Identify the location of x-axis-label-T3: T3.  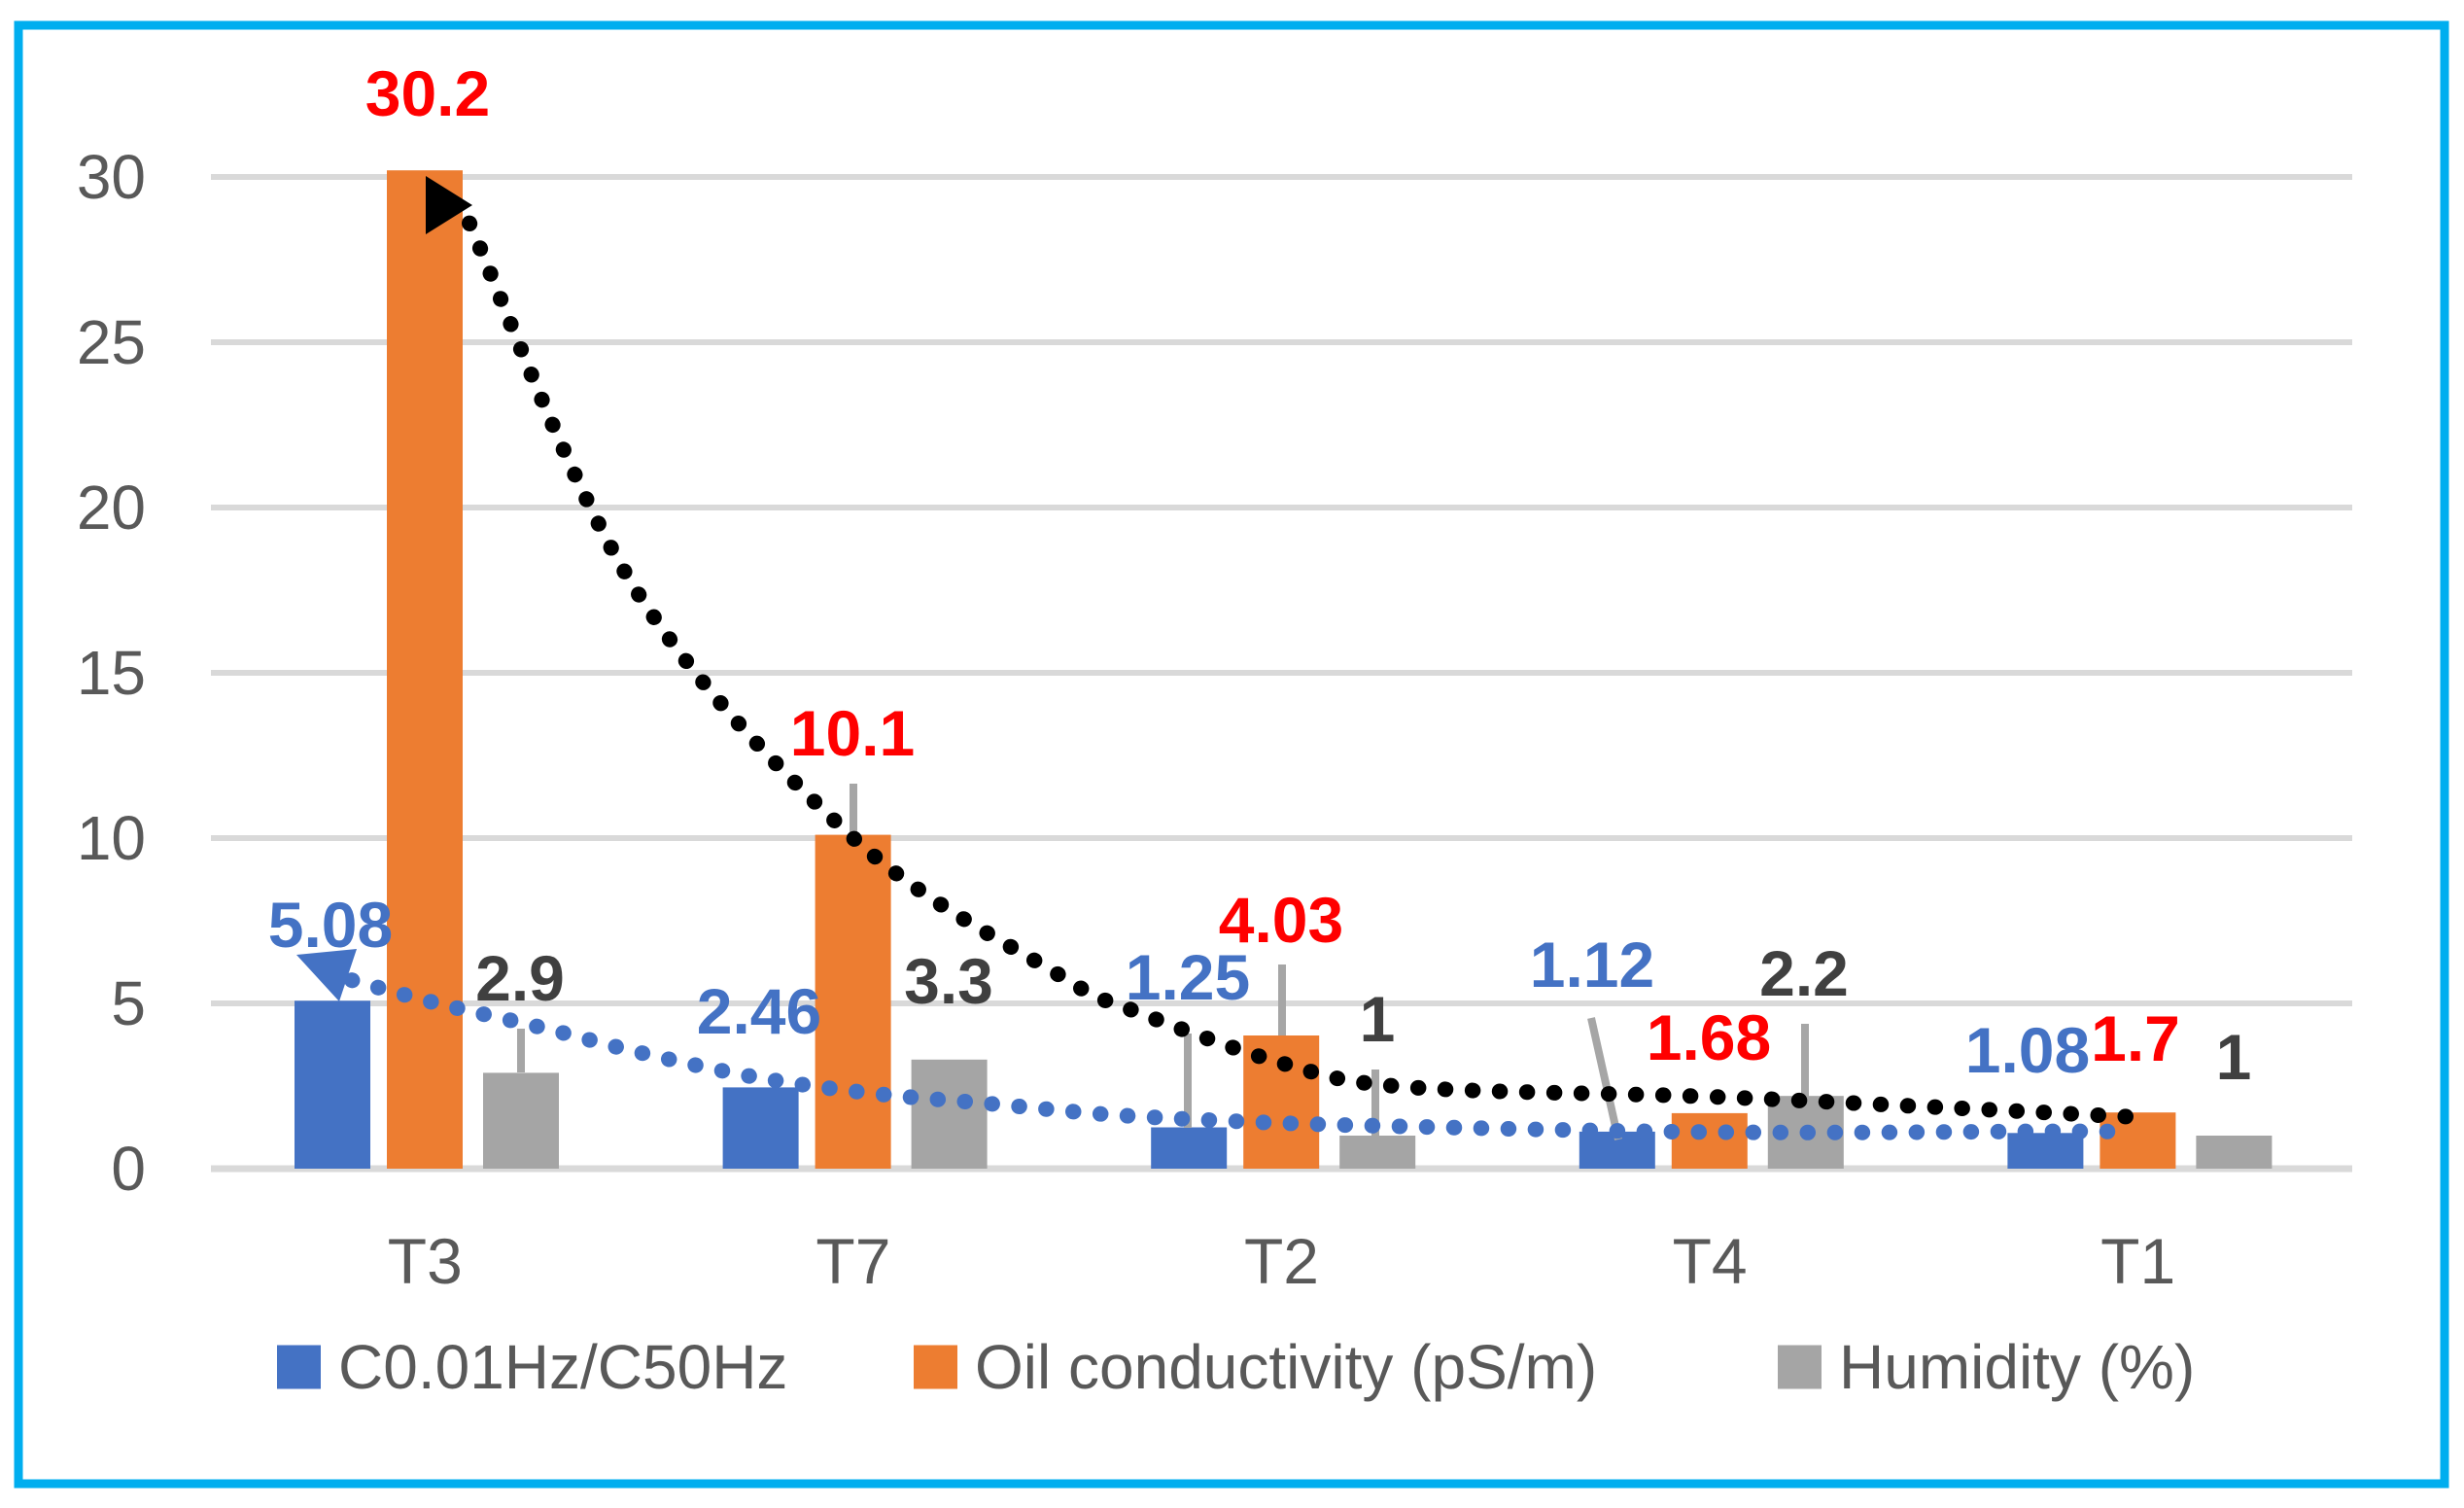
(425, 1261).